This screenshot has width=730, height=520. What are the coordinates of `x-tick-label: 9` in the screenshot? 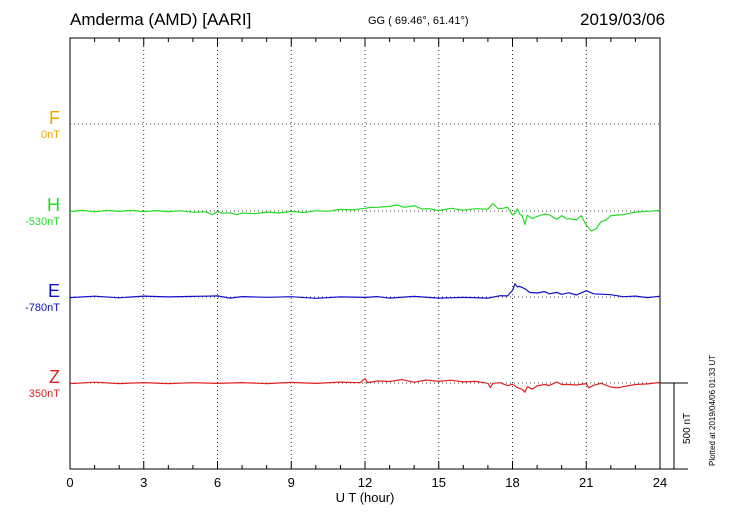 It's located at (291, 482).